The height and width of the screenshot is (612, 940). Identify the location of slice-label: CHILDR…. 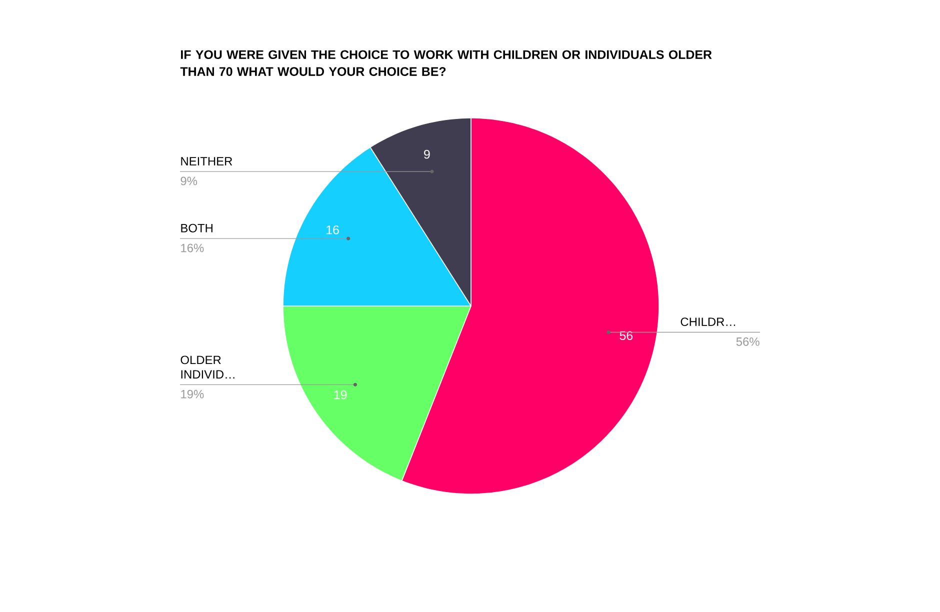
(708, 322).